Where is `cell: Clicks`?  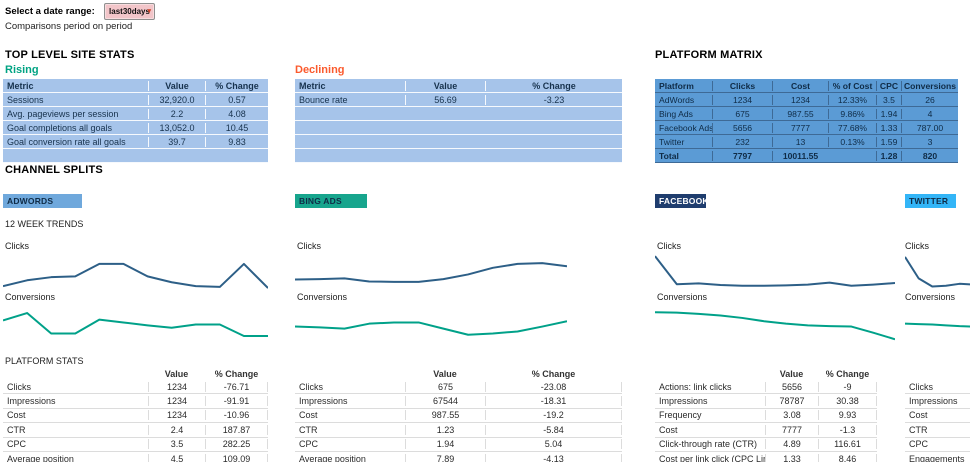 cell: Clicks is located at coordinates (921, 386).